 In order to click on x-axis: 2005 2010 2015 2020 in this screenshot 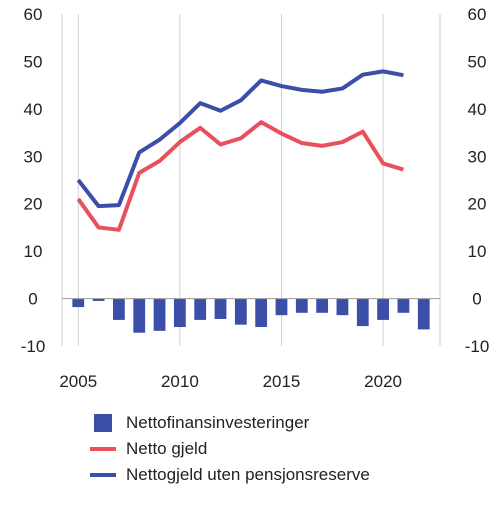, I will do `click(230, 381)`.